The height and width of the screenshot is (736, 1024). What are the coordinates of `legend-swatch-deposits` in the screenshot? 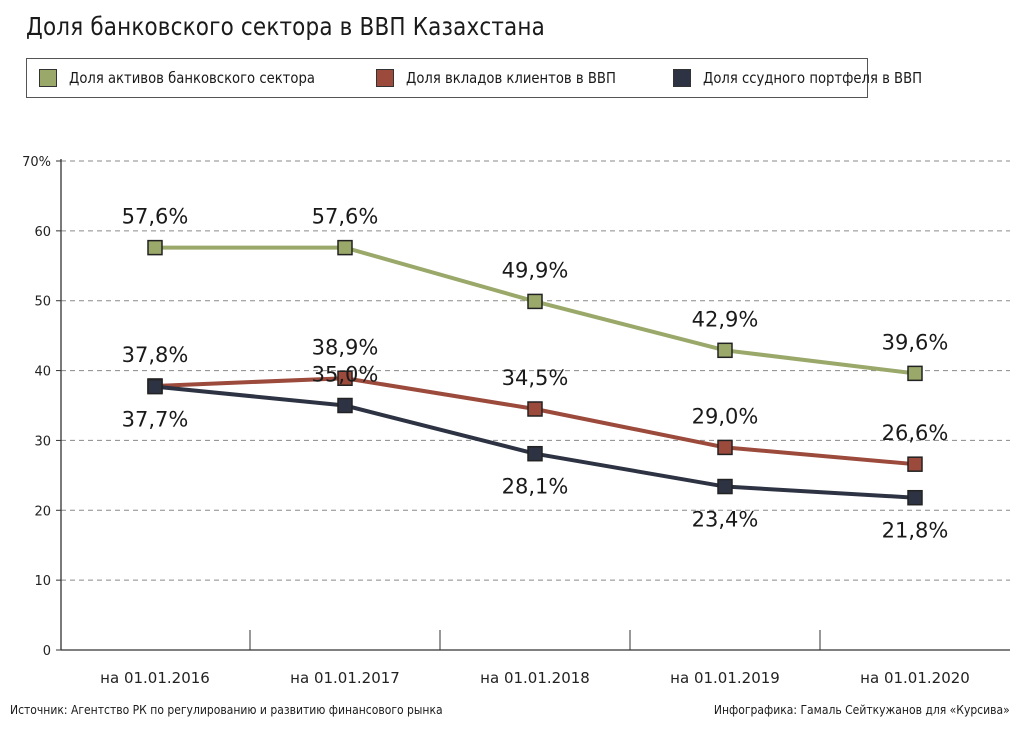 It's located at (385, 78).